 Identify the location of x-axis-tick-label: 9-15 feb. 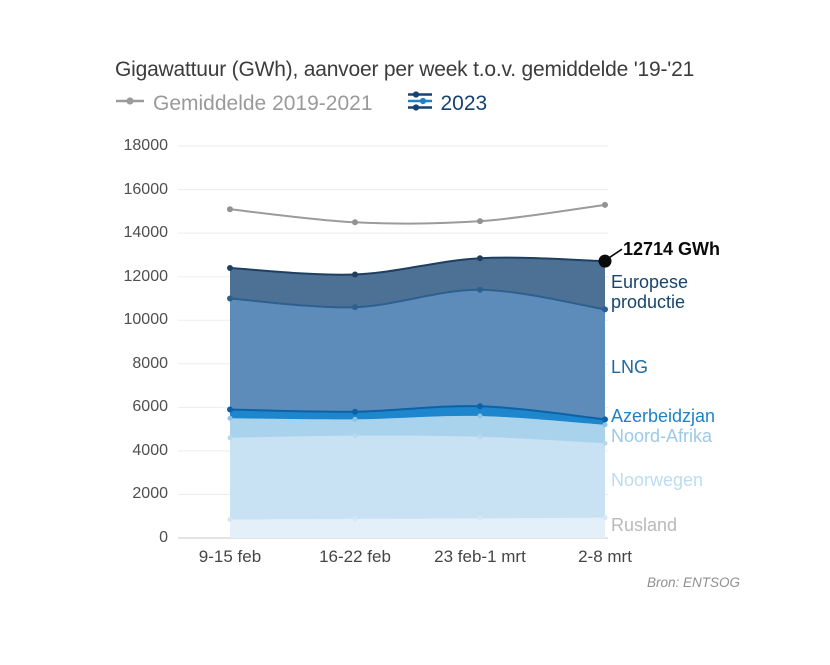
(230, 556).